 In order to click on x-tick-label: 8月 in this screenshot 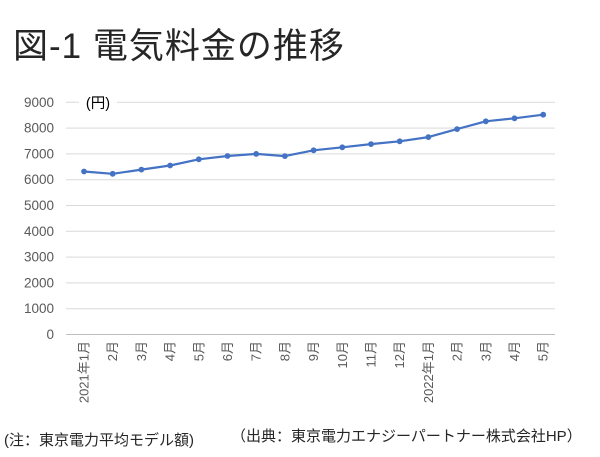, I will do `click(284, 351)`.